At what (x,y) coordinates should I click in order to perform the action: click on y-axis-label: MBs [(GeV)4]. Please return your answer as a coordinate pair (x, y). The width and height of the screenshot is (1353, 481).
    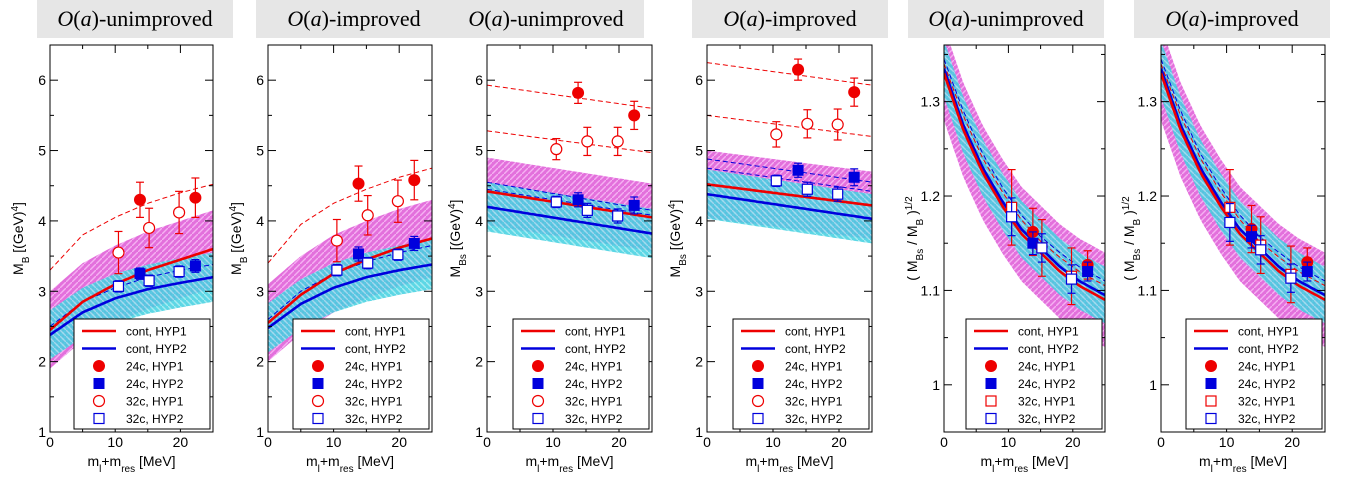
    Looking at the image, I should click on (678, 239).